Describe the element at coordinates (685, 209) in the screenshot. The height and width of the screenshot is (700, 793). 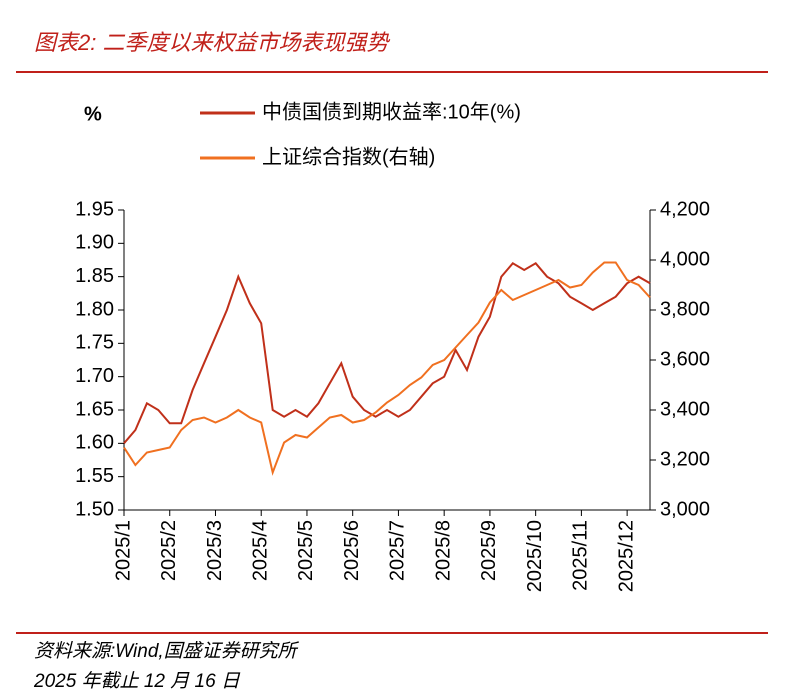
I see `y2-tick-label: 4,200` at that location.